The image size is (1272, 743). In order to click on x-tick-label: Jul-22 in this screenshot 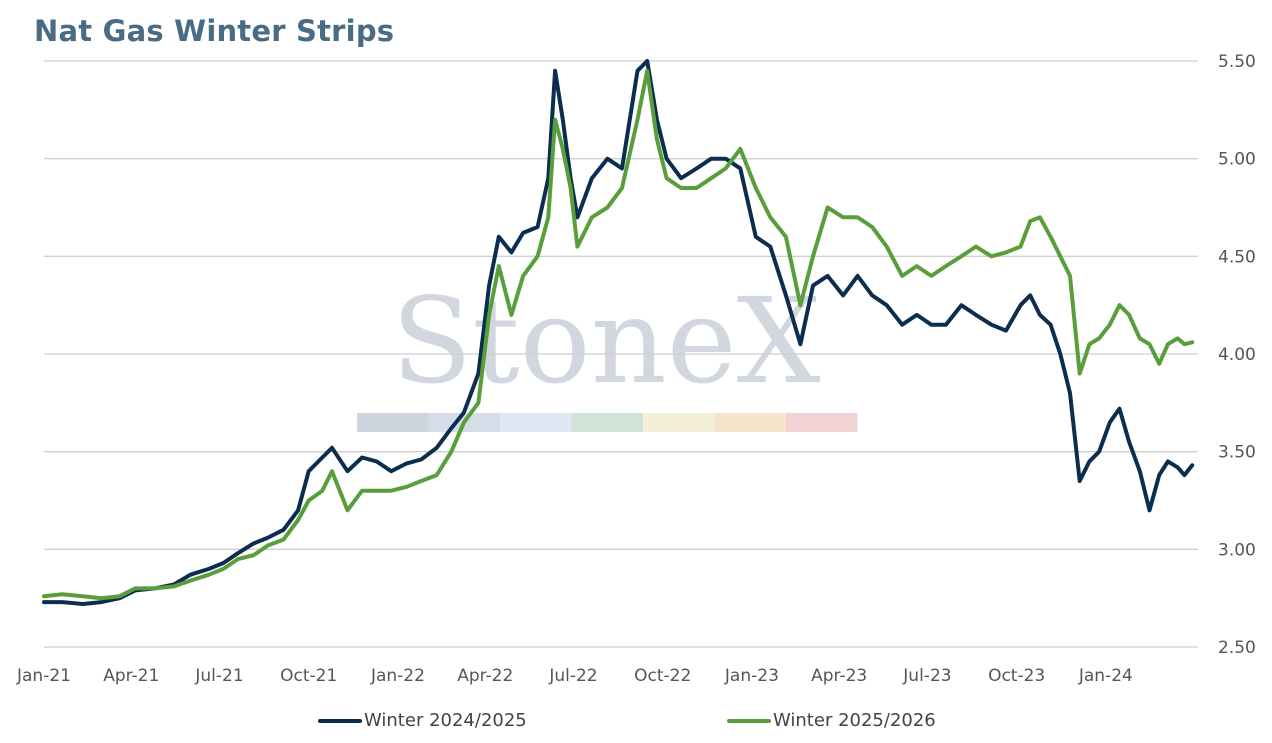, I will do `click(572, 676)`.